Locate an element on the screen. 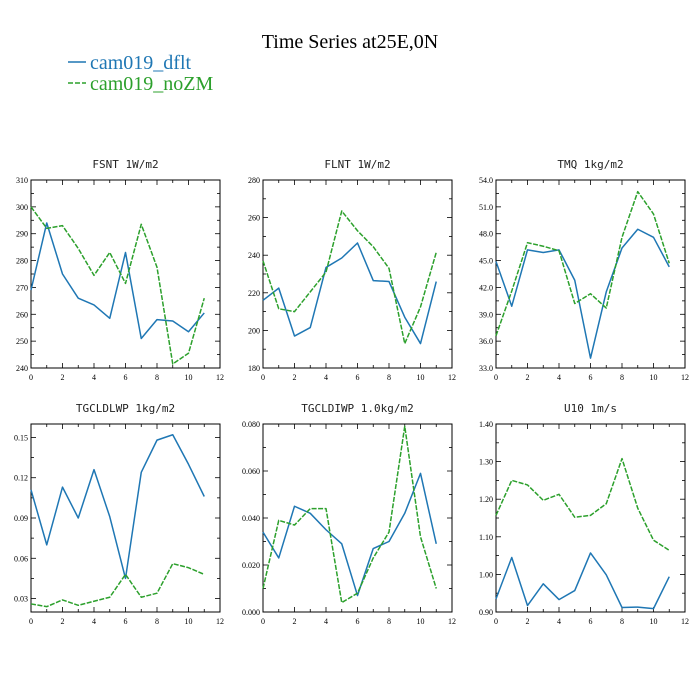 This screenshot has width=700, height=700. y-tick-label: 200 is located at coordinates (254, 330).